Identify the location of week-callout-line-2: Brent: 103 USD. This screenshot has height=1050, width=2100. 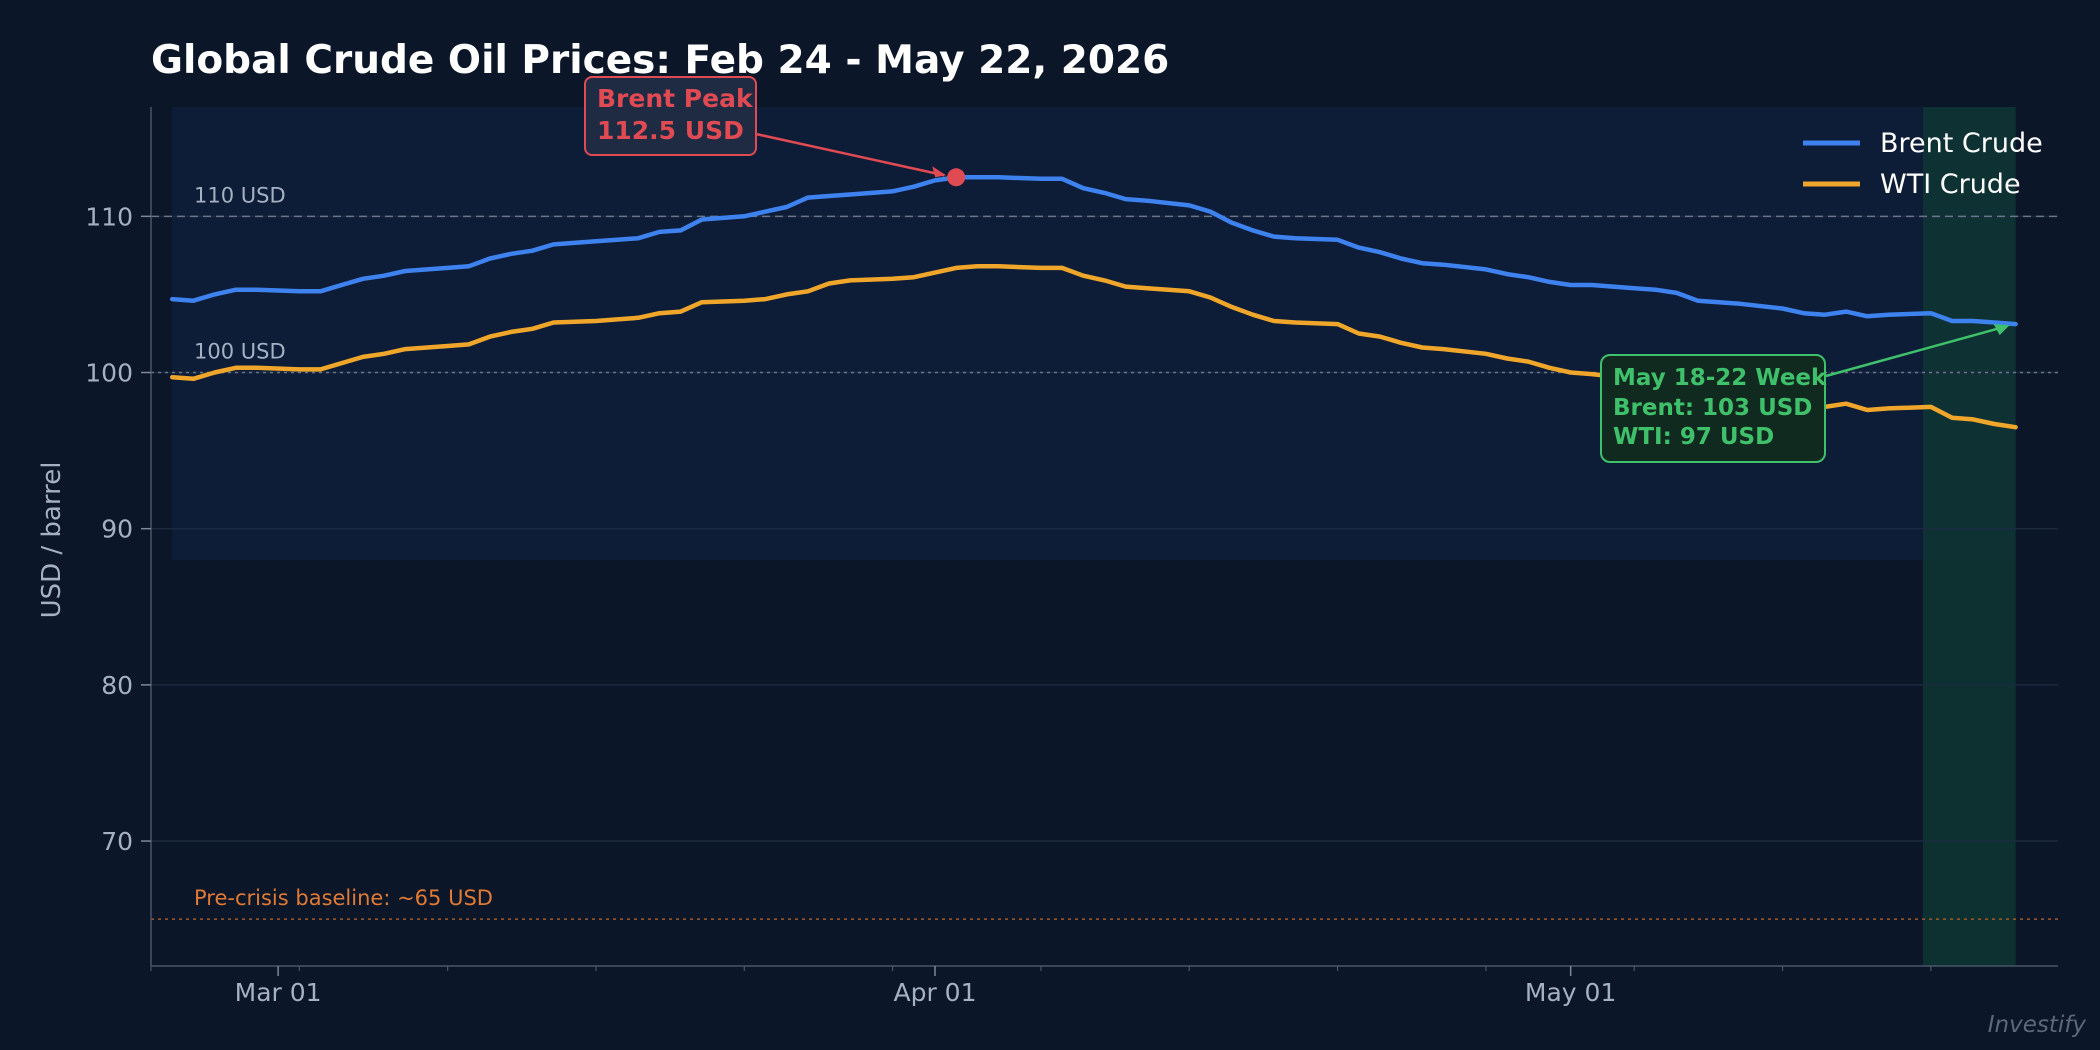
(1712, 408).